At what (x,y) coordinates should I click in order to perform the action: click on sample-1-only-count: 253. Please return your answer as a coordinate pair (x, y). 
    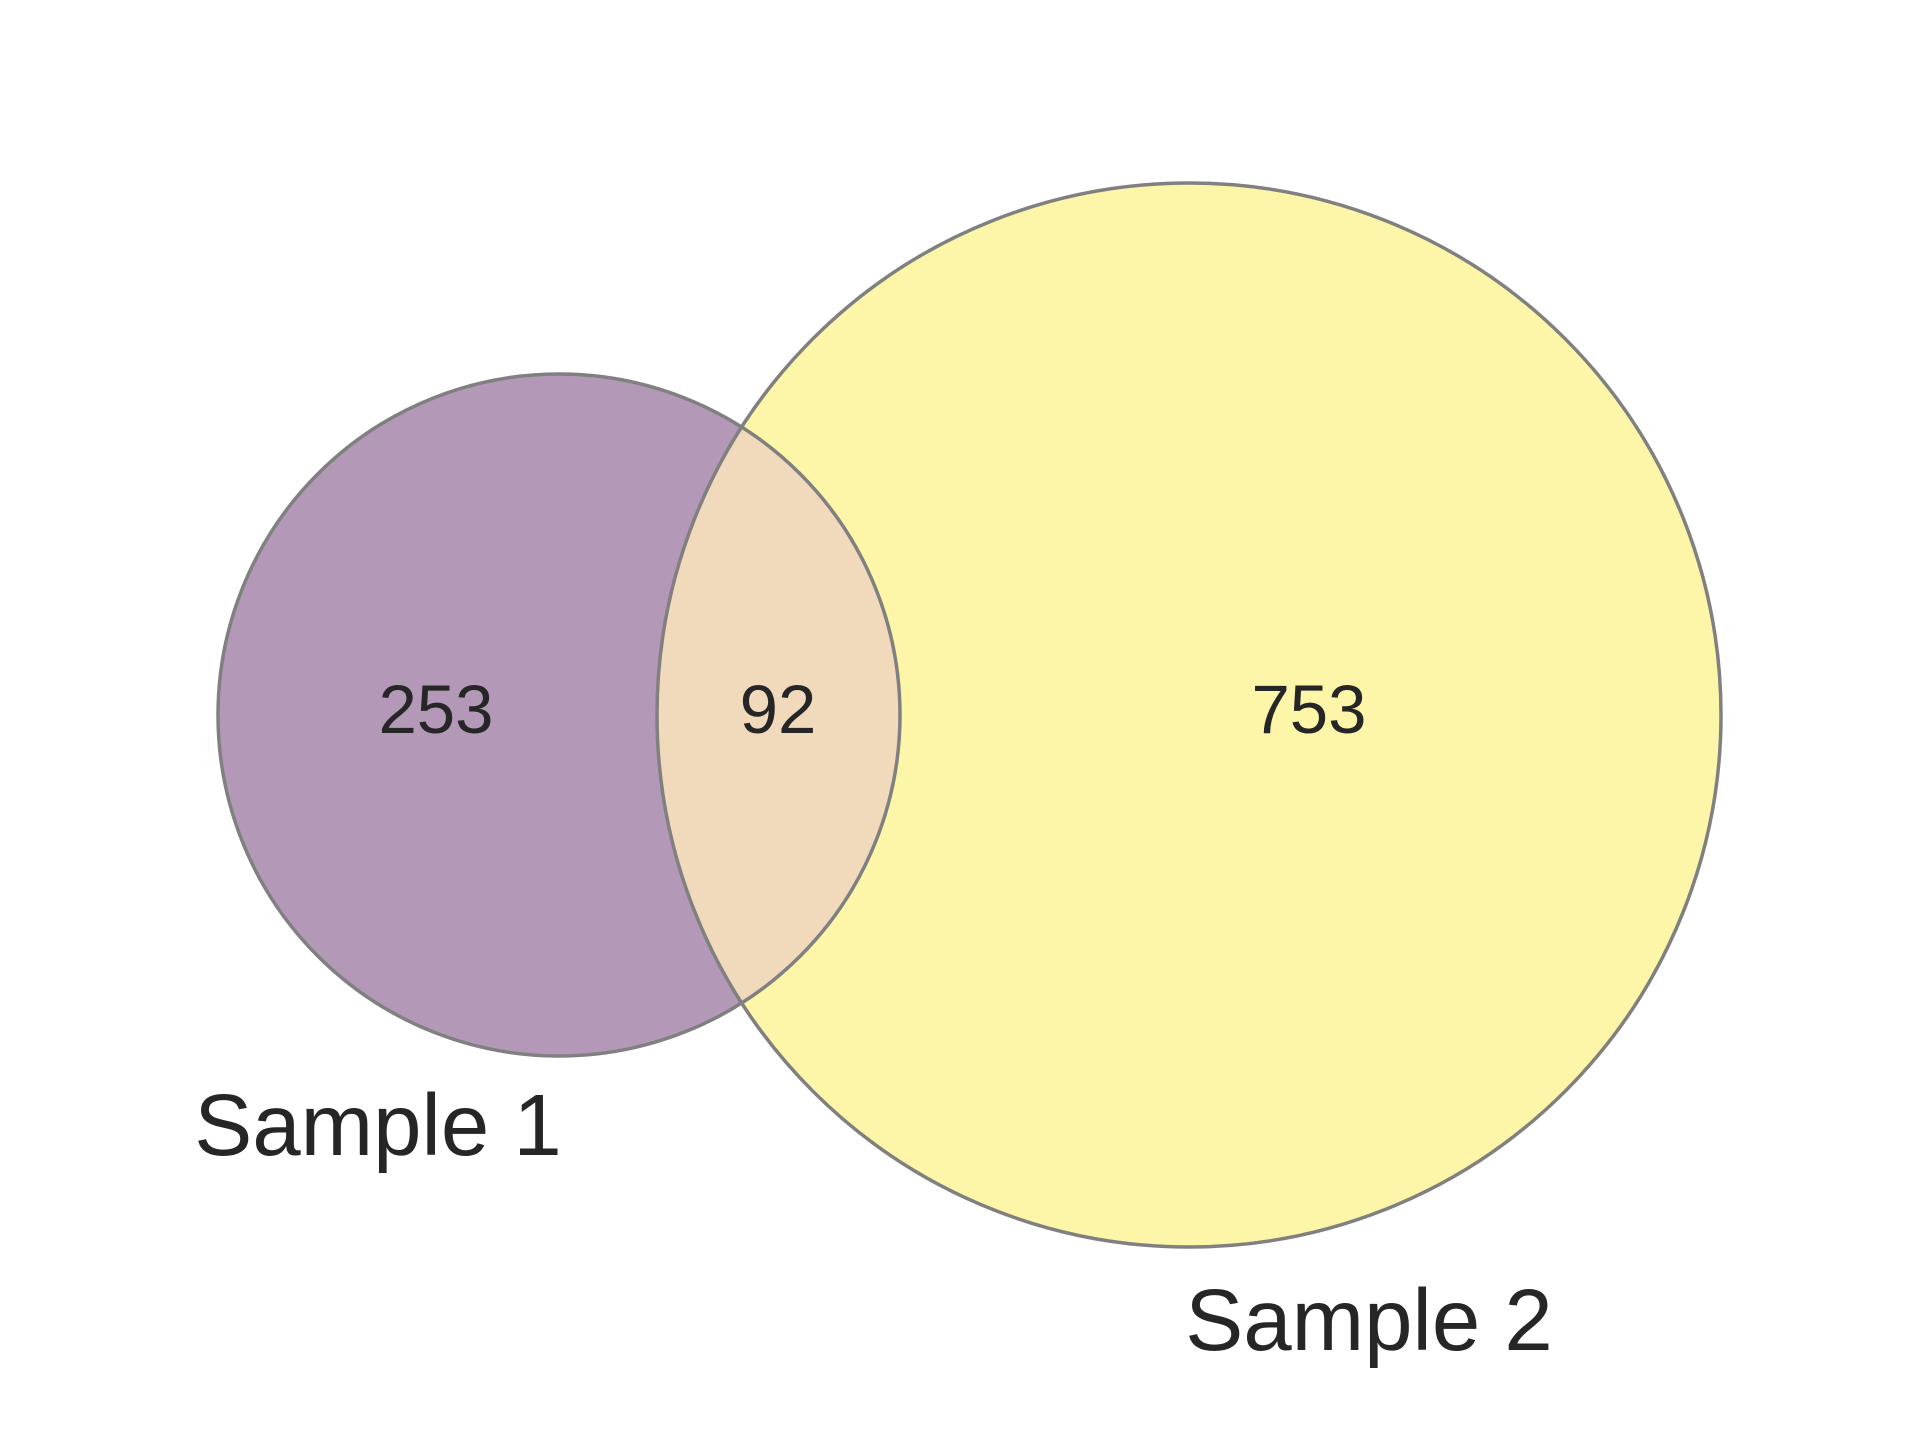
    Looking at the image, I should click on (435, 709).